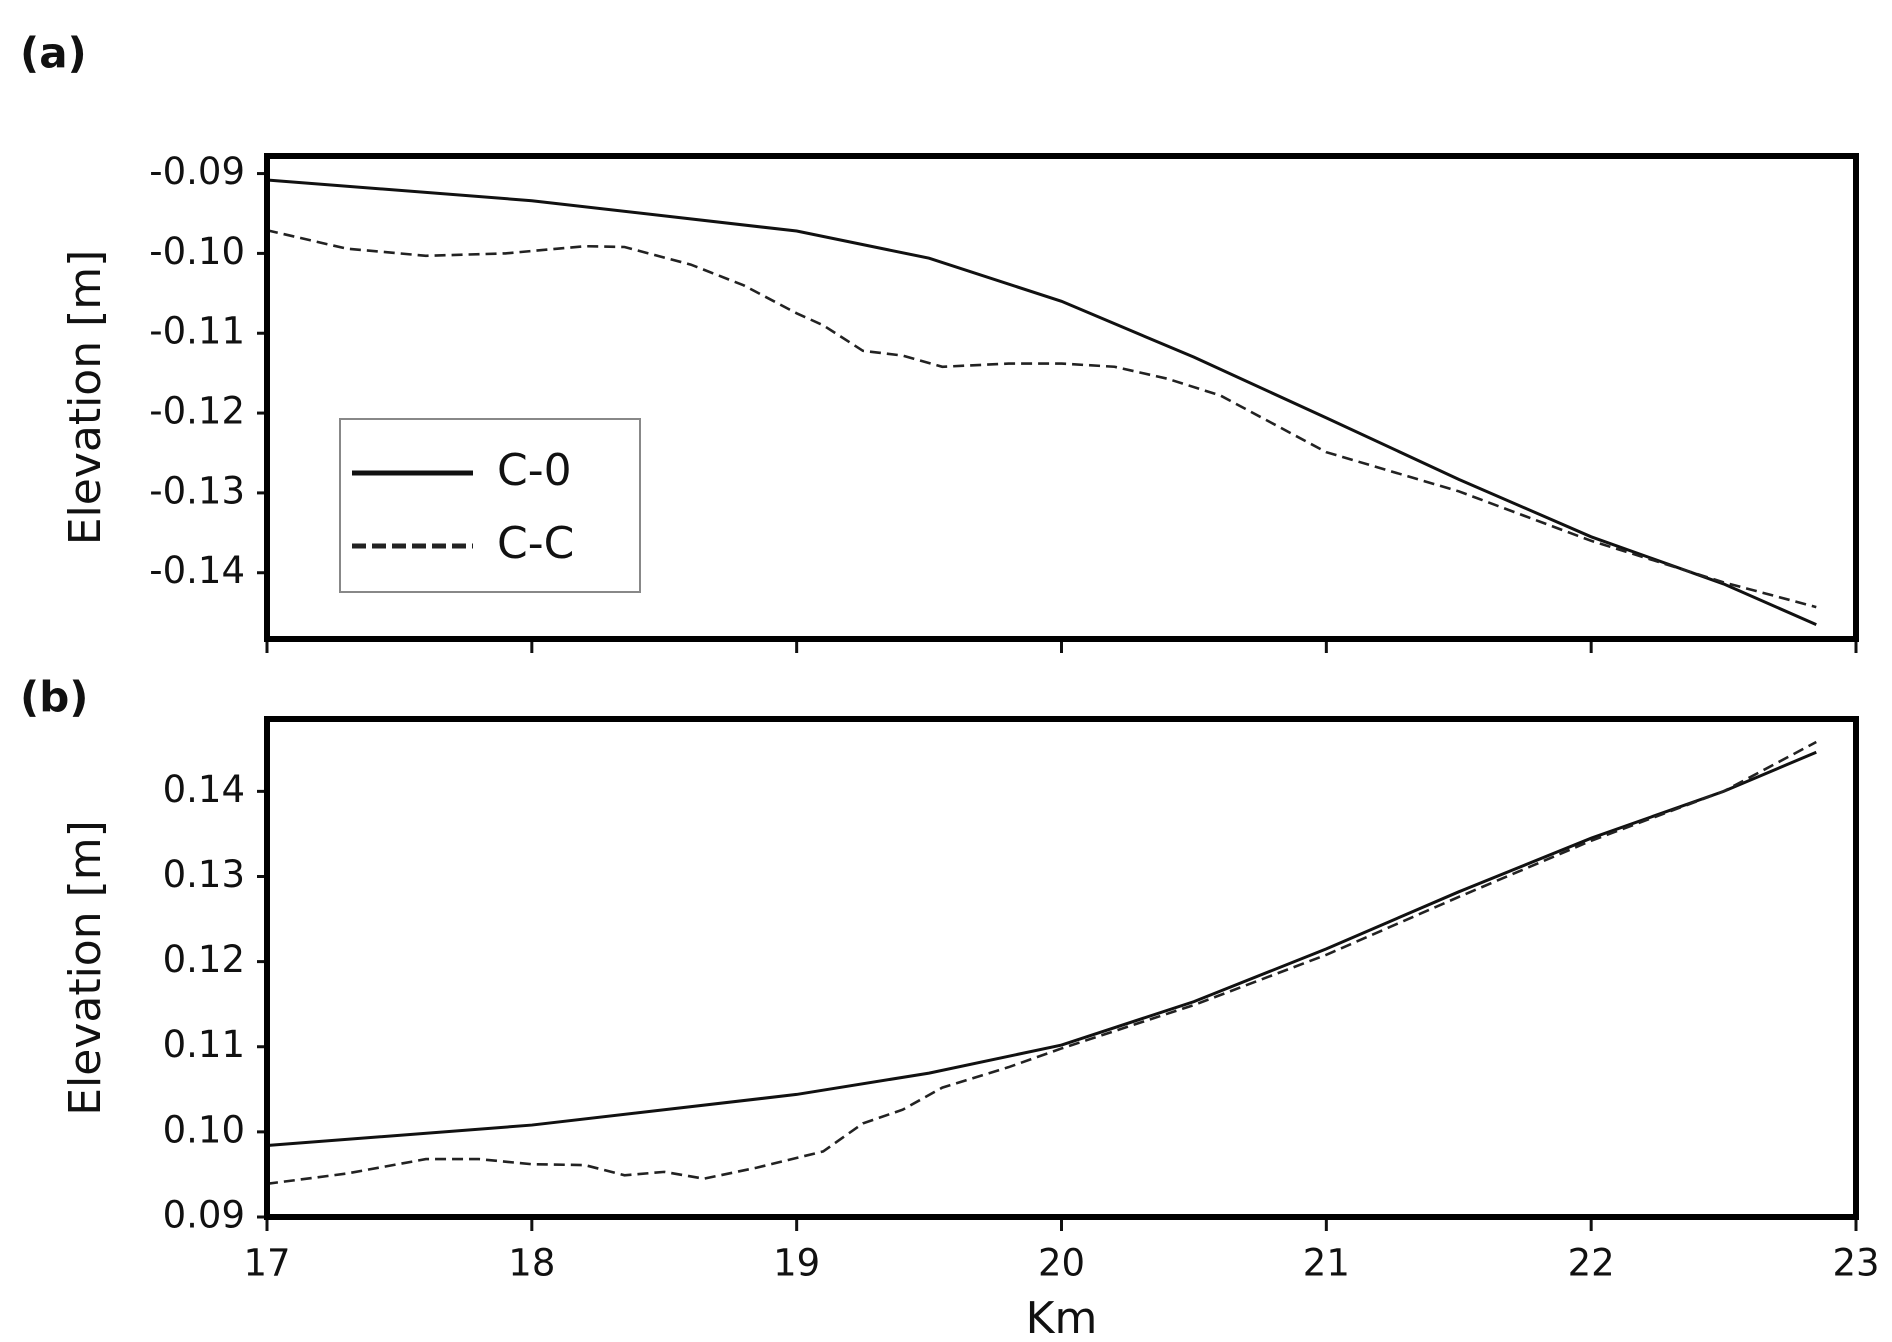  Describe the element at coordinates (204, 874) in the screenshot. I see `y-tick-label: 0.13` at that location.